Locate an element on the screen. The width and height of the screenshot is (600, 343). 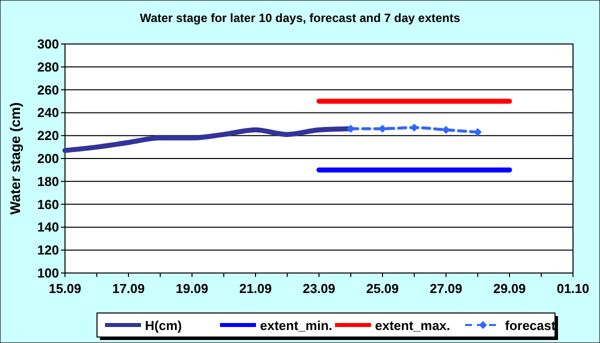
x-tick-label: 21.09 is located at coordinates (255, 288).